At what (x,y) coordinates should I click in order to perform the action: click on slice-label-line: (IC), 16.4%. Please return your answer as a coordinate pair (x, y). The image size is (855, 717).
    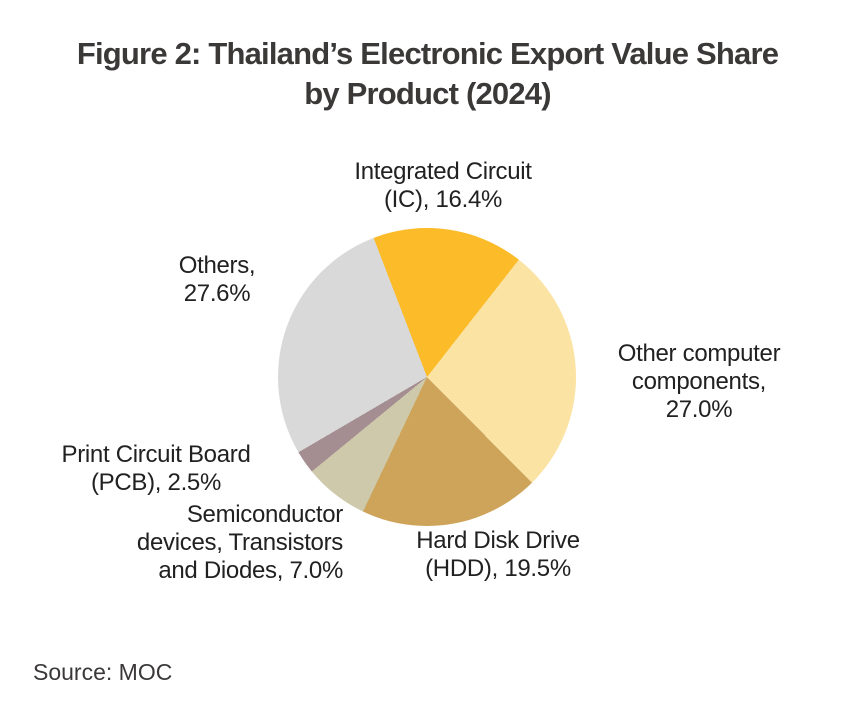
    Looking at the image, I should click on (443, 199).